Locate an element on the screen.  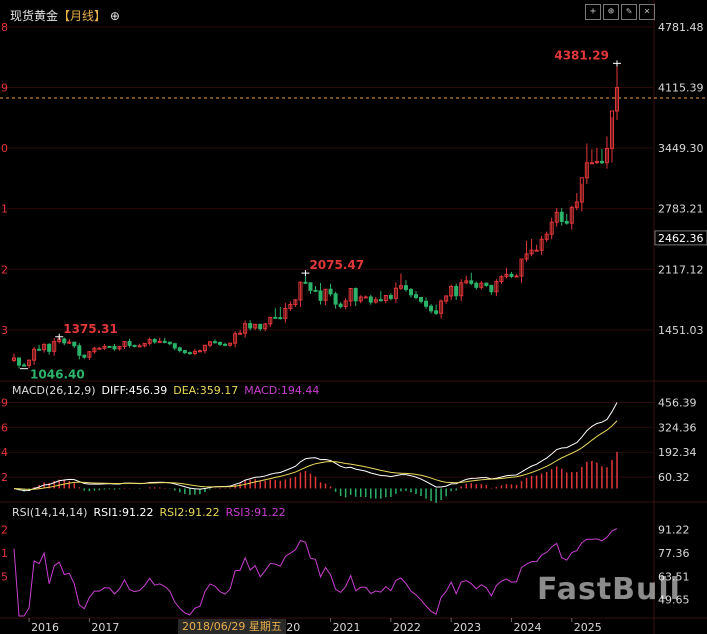
close-icon: × is located at coordinates (647, 12).